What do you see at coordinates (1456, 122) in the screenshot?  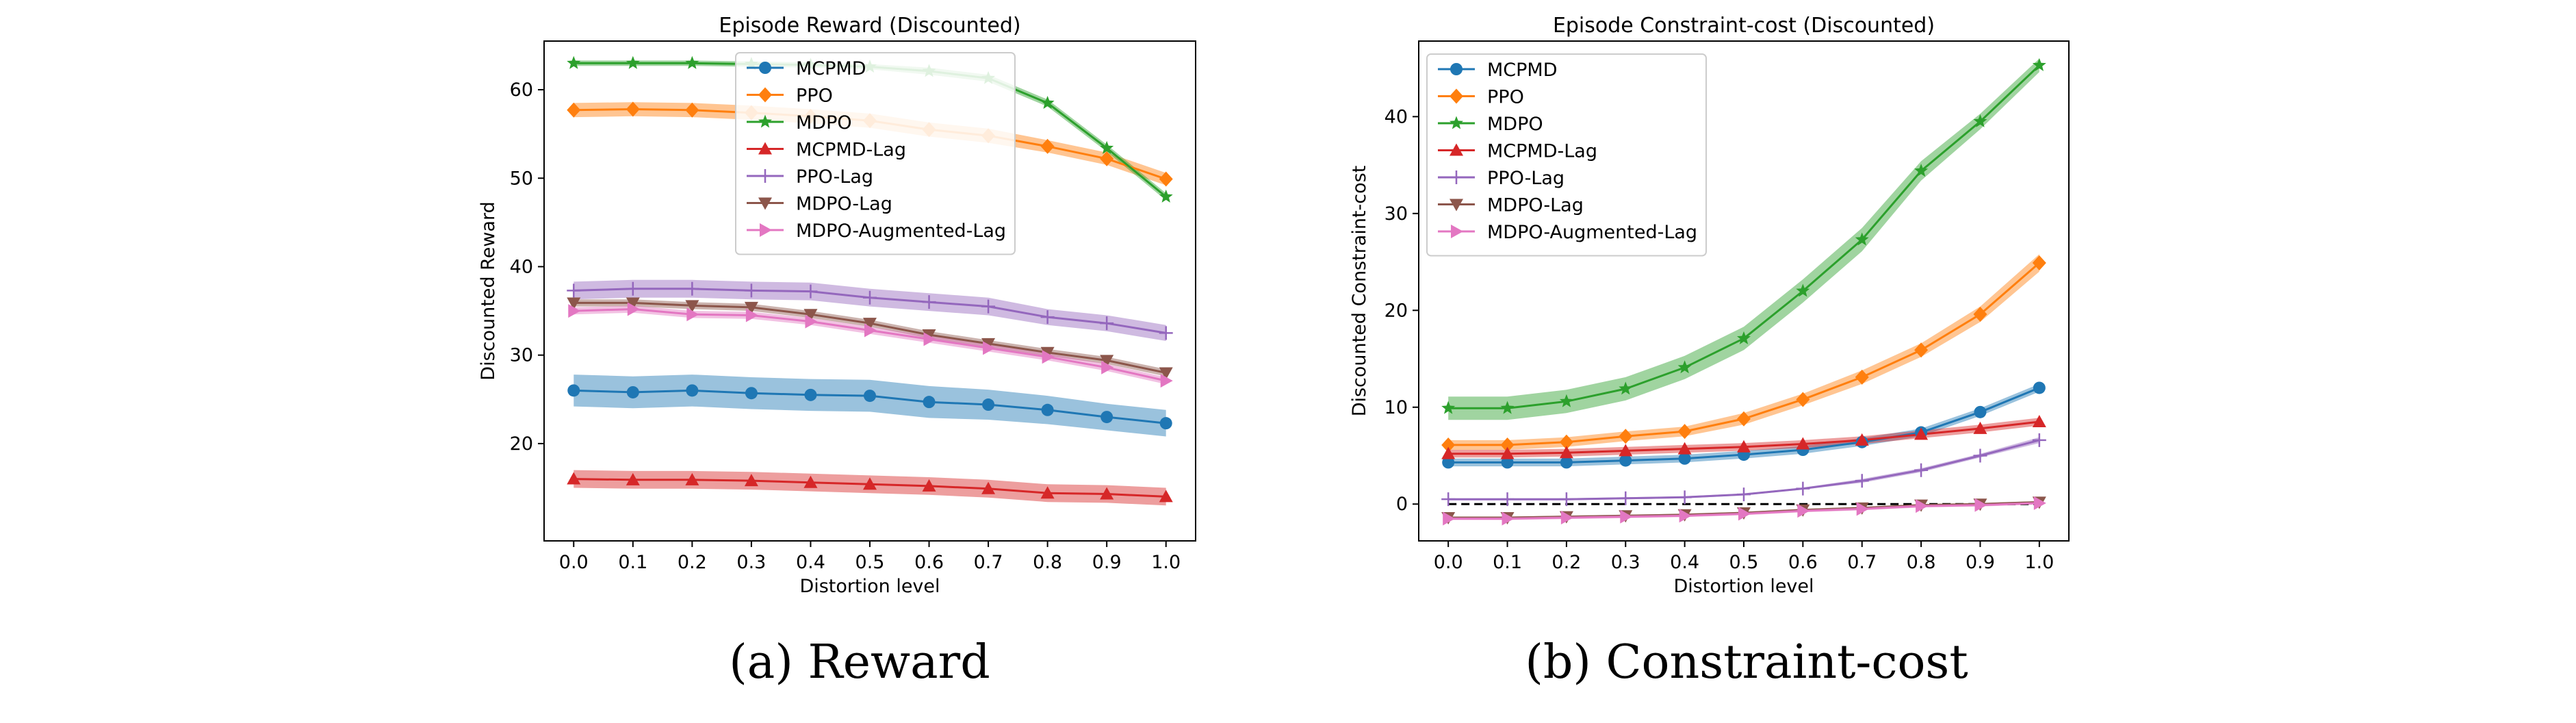 I see `legend-marker-mdpo` at bounding box center [1456, 122].